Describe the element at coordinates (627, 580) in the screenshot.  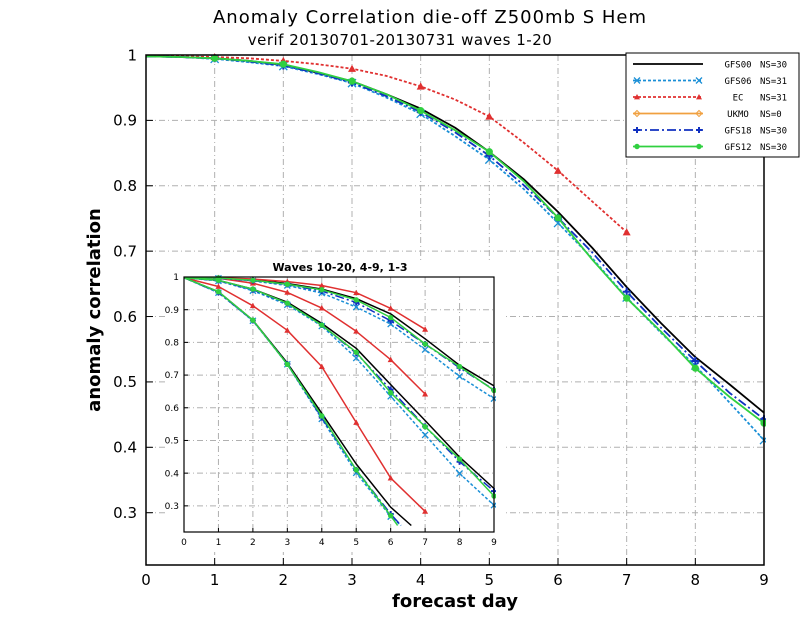
I see `main-x-tick-label: 7` at that location.